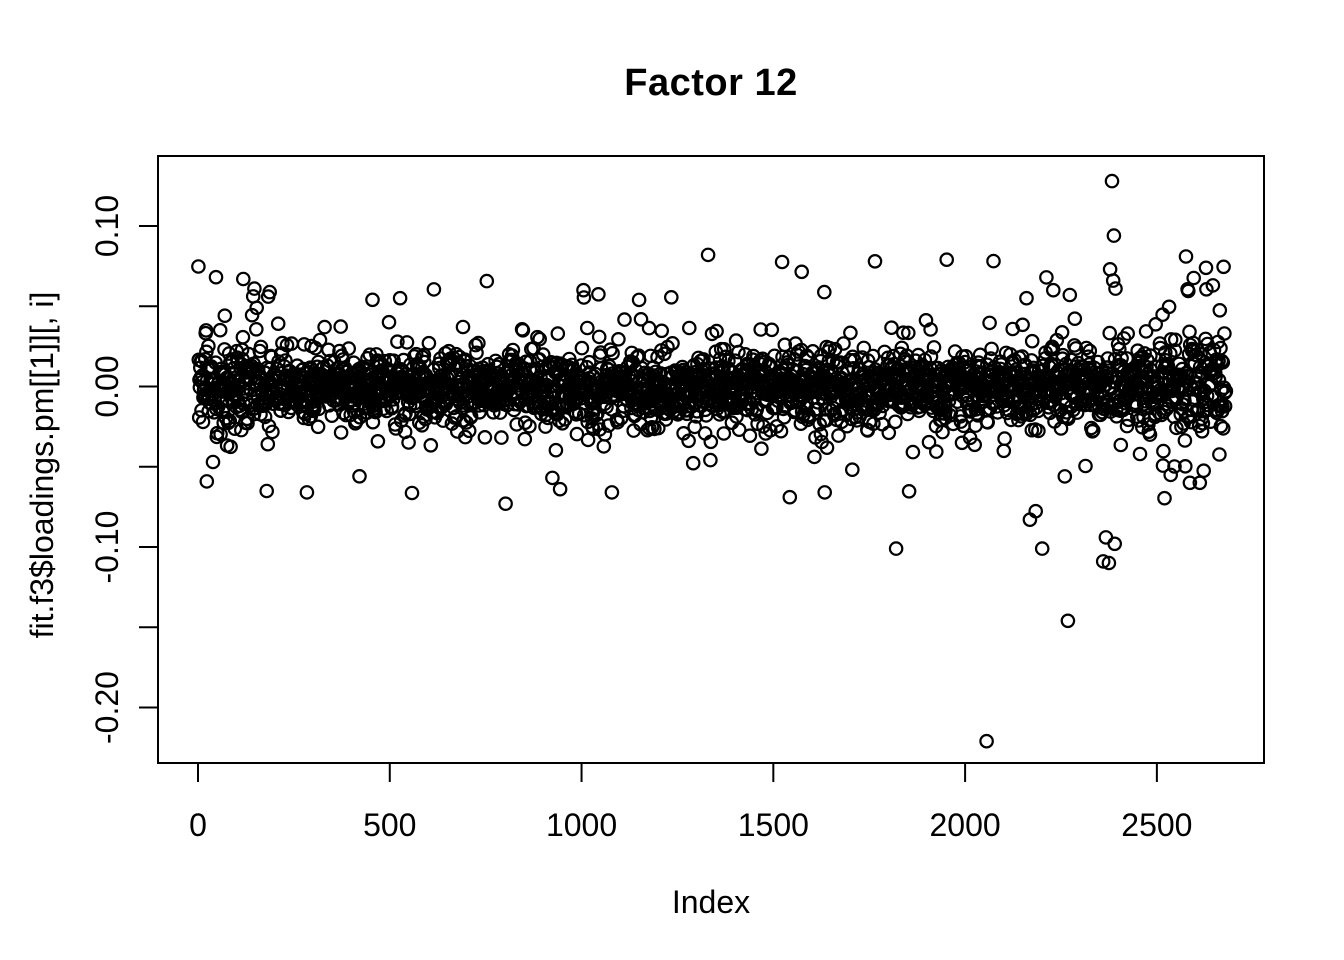  I want to click on x-tick-label: 500, so click(389, 825).